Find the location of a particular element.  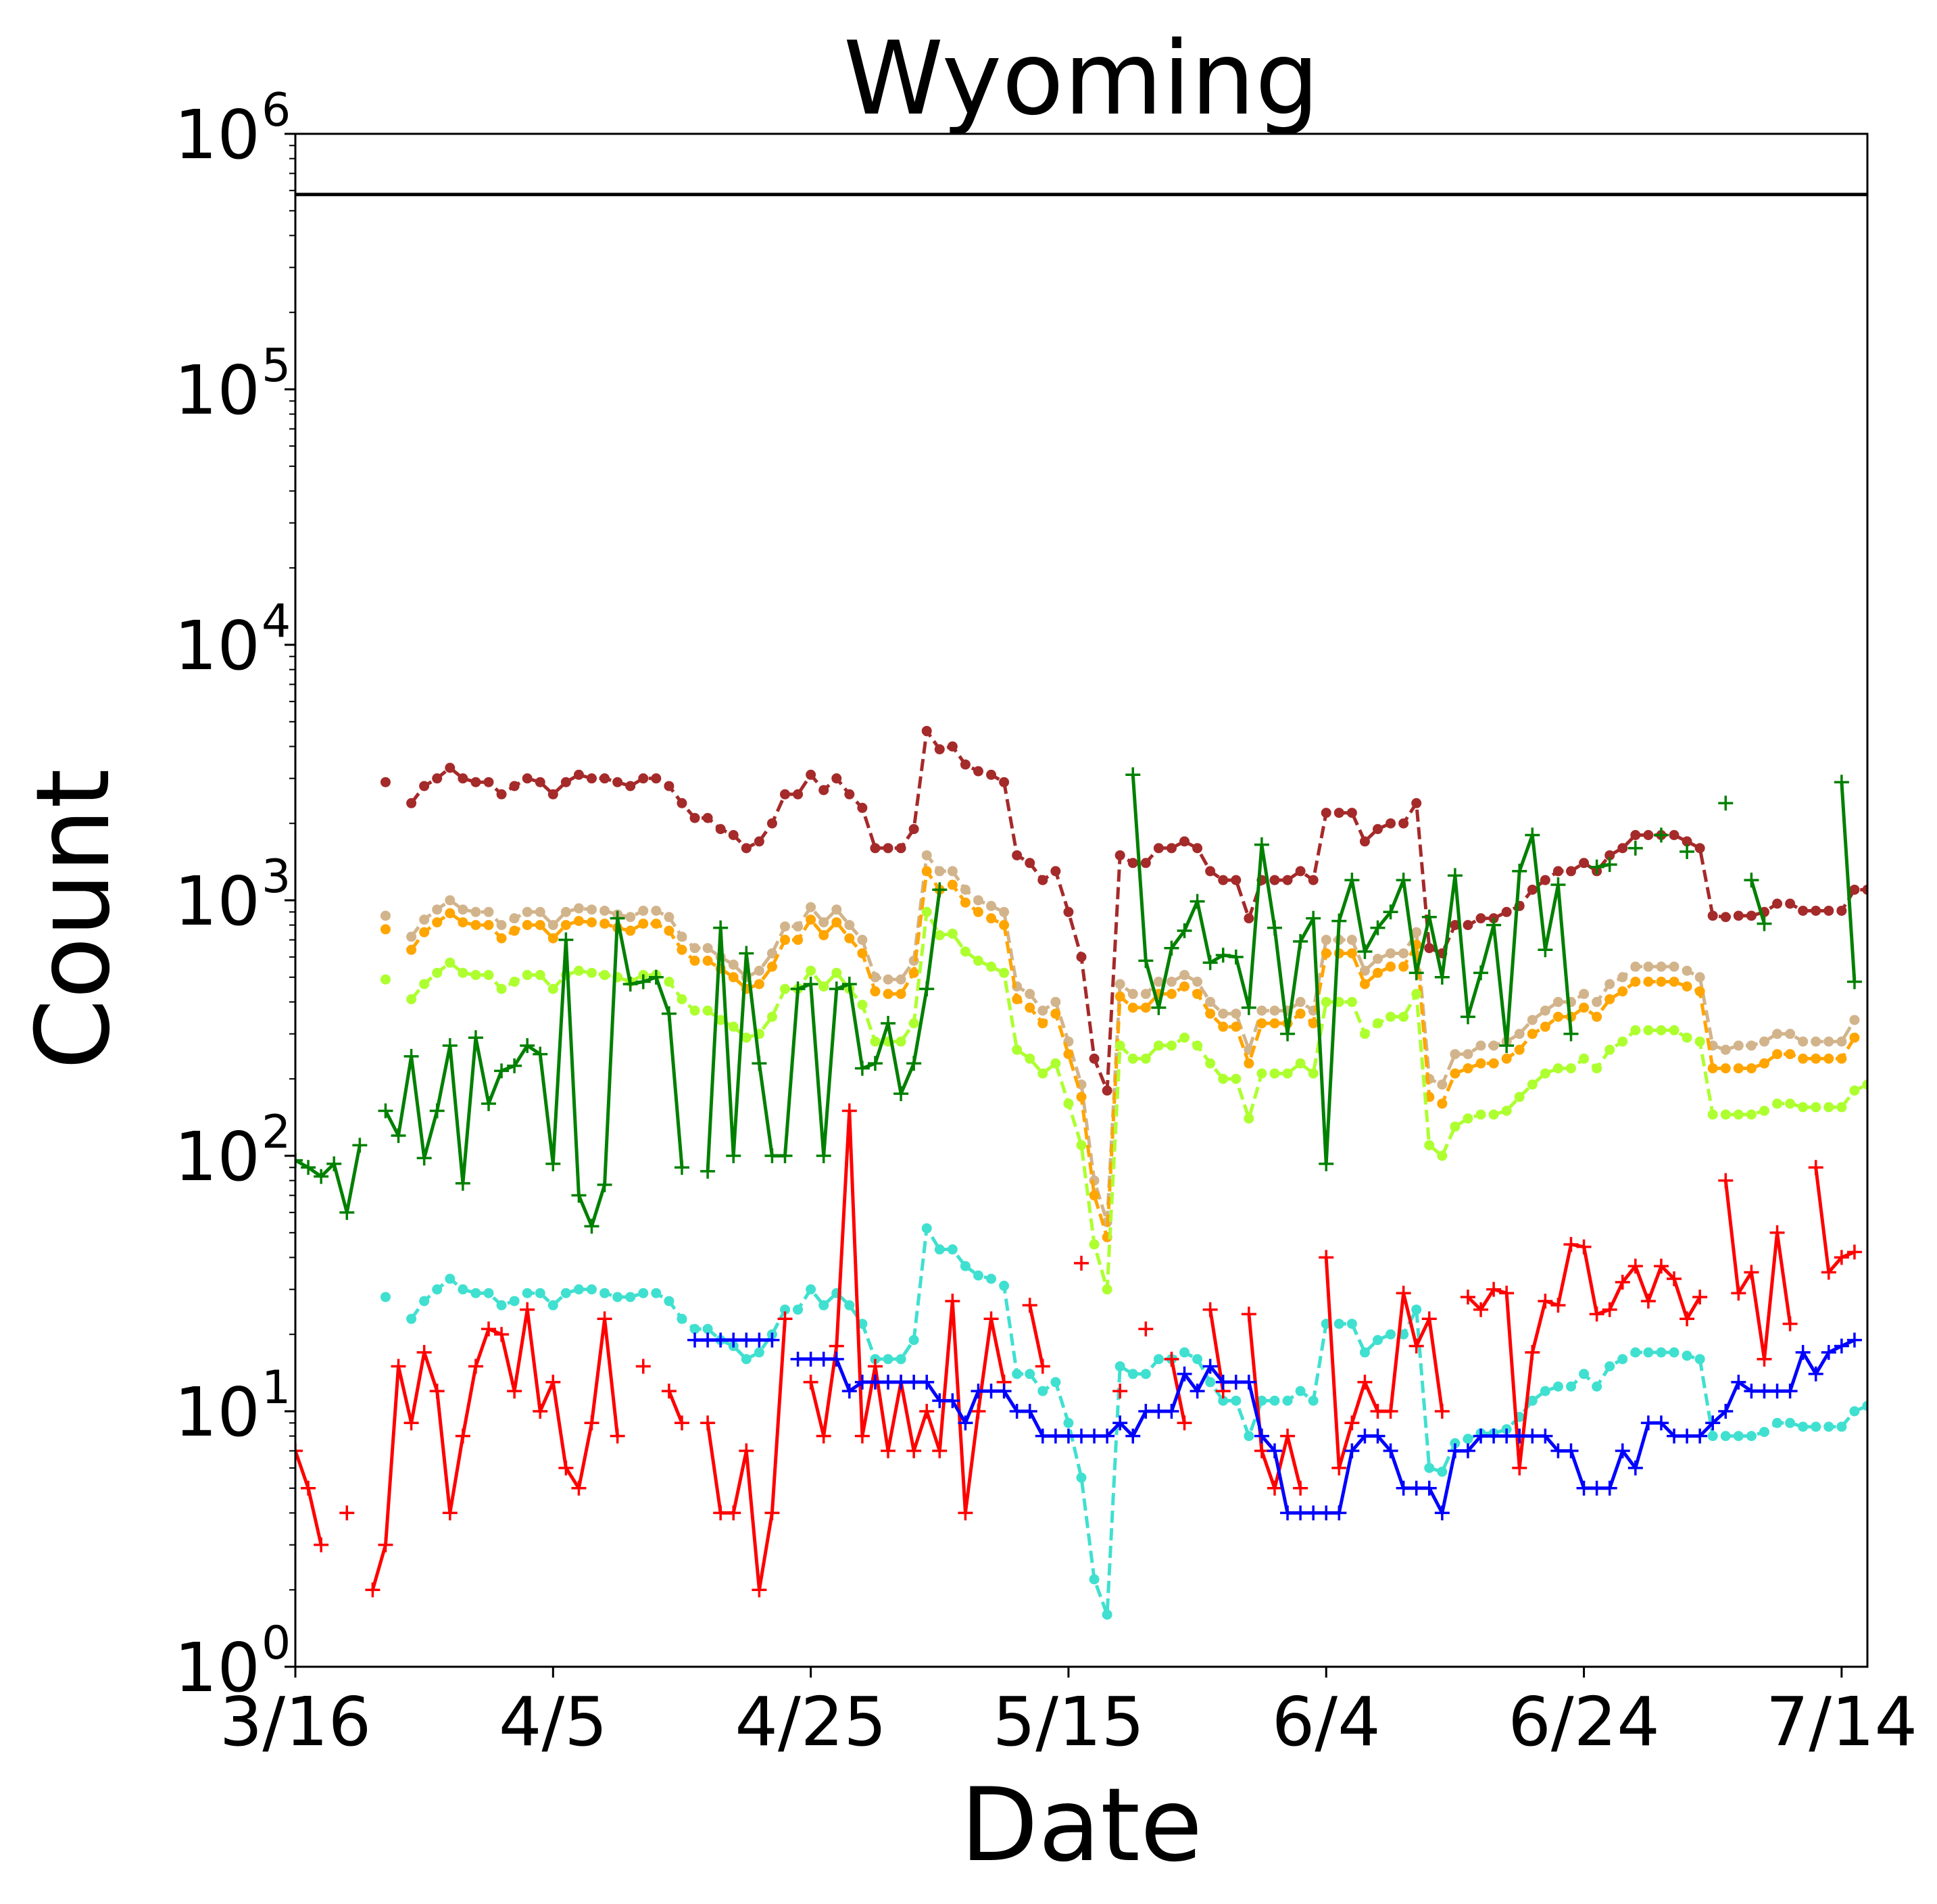

y-tick-exponent: 2 is located at coordinates (276, 1132).